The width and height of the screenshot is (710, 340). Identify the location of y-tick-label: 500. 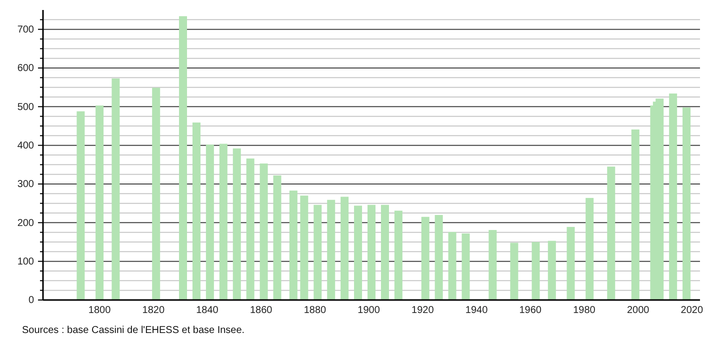
(25, 107).